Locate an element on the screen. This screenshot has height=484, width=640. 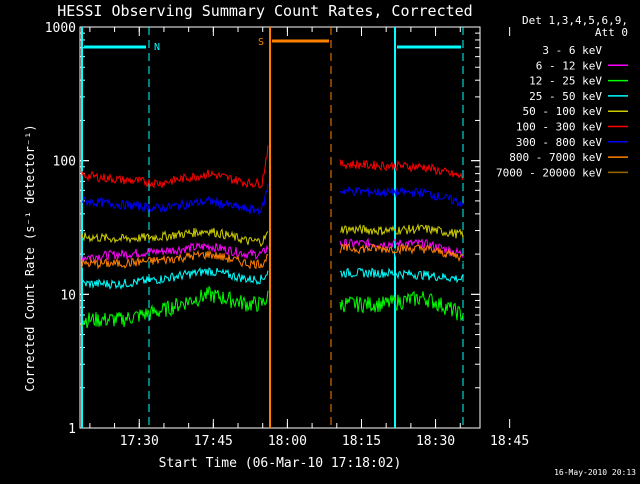
x-tick-label: 17:30 is located at coordinates (139, 441).